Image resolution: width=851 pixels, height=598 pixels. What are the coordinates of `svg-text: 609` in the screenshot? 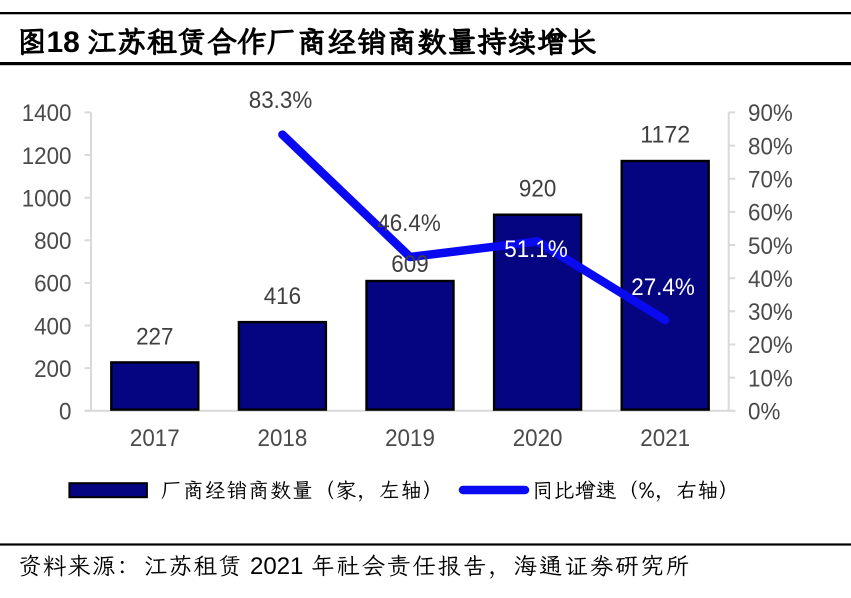 It's located at (409, 264).